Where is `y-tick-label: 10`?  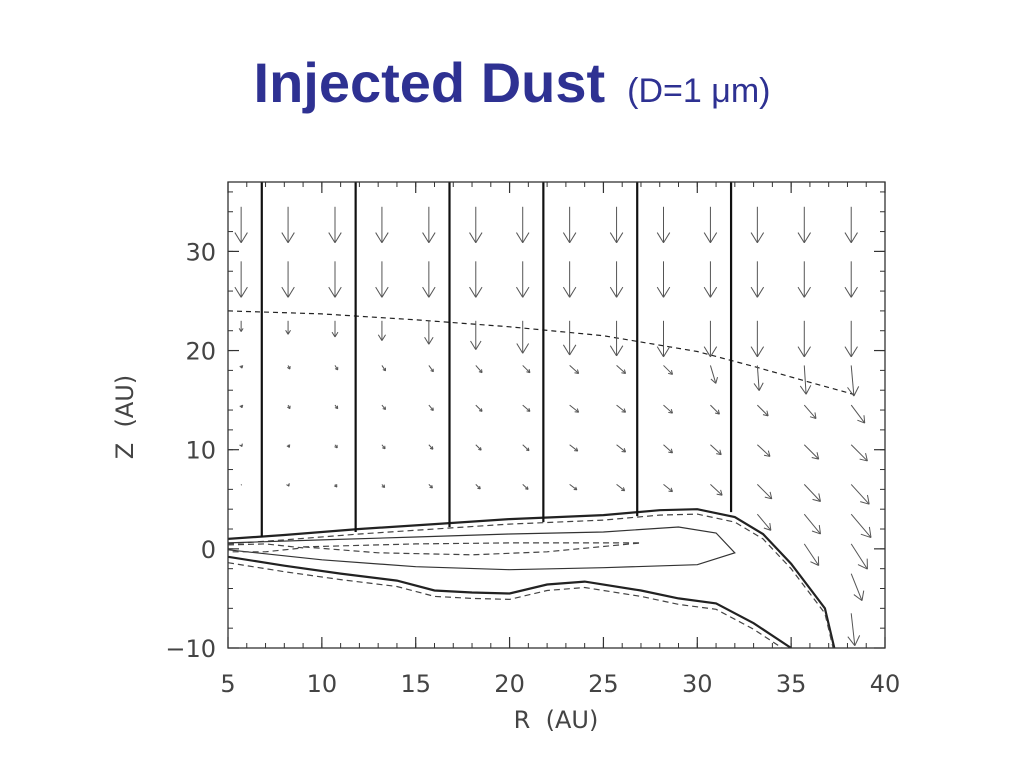
y-tick-label: 10 is located at coordinates (200, 451).